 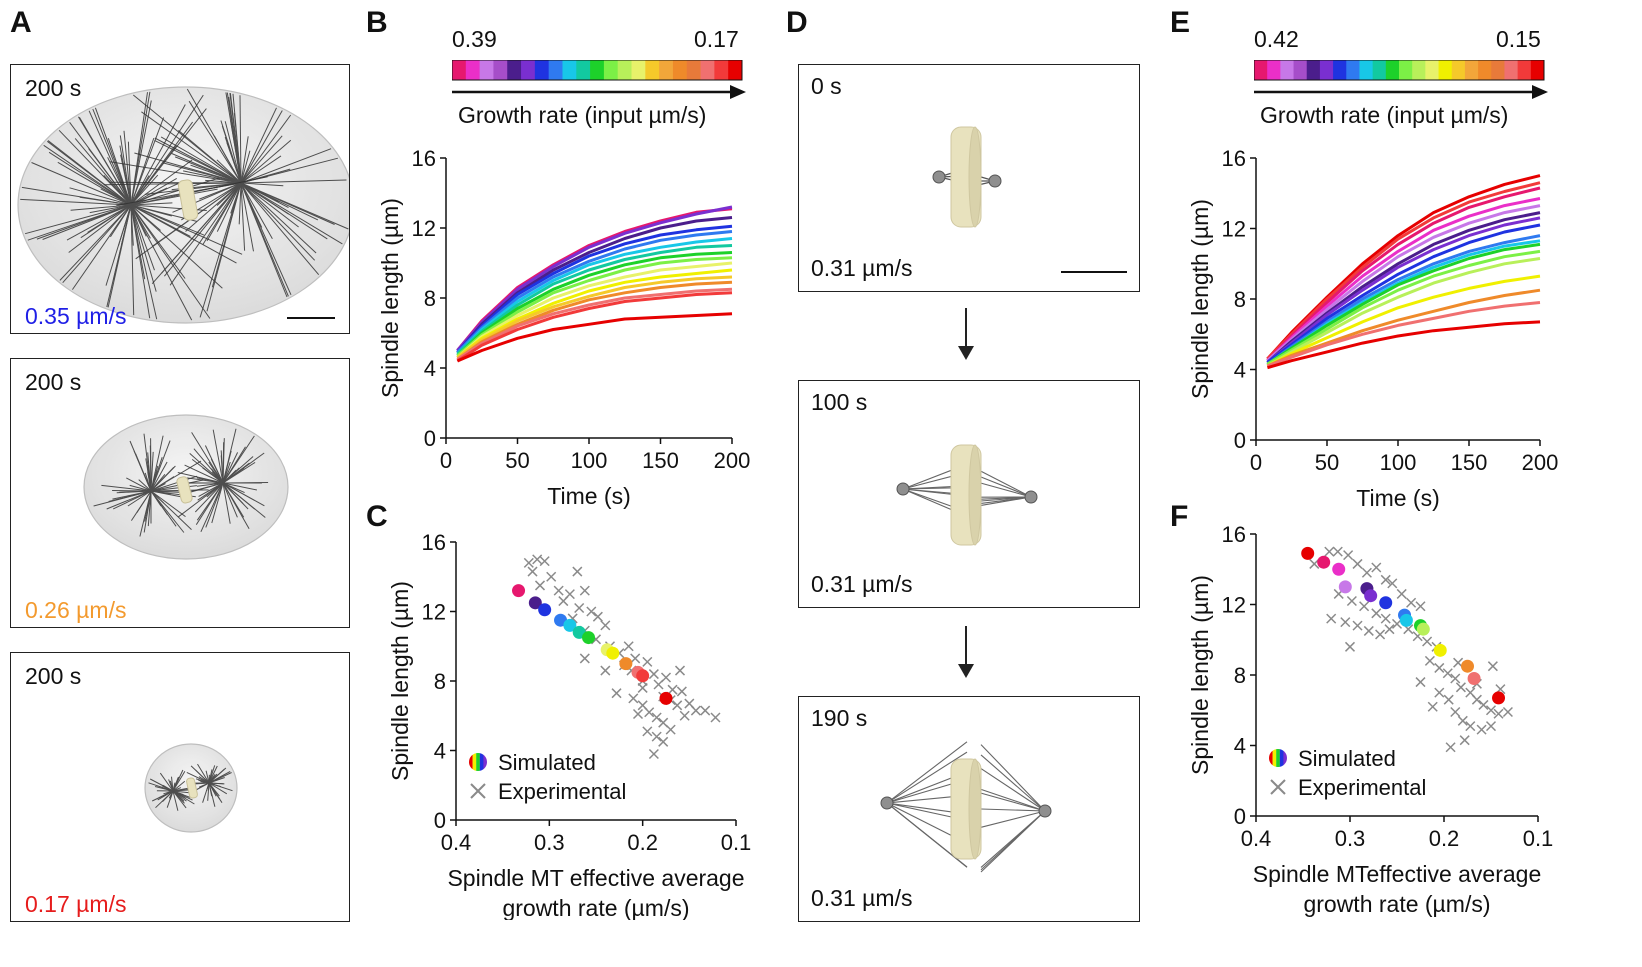 I want to click on panel-letter-d: D, so click(x=797, y=22).